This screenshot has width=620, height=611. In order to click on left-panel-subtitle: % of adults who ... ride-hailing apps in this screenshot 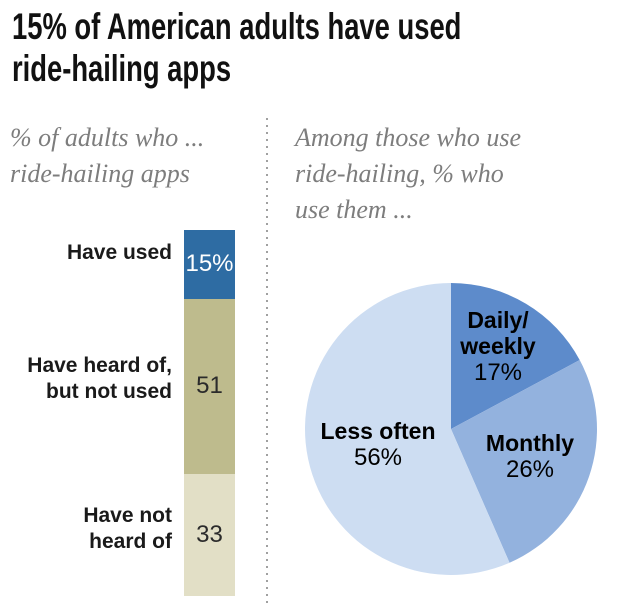, I will do `click(107, 155)`.